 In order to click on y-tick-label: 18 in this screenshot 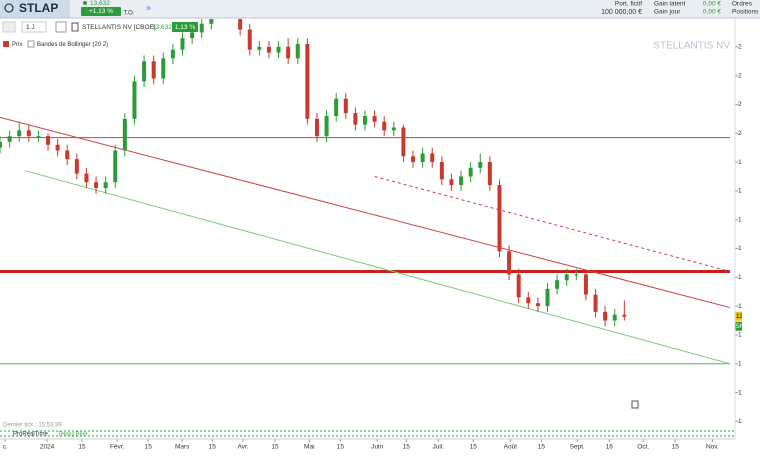, I will do `click(742, 191)`.